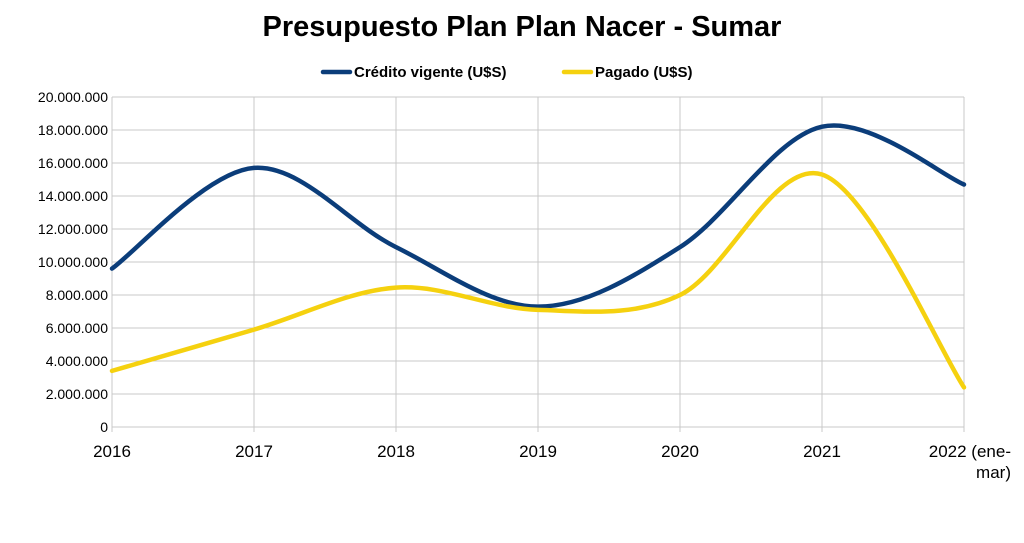 Image resolution: width=1024 pixels, height=543 pixels. I want to click on y-tick-label: 6.000.000, so click(77, 328).